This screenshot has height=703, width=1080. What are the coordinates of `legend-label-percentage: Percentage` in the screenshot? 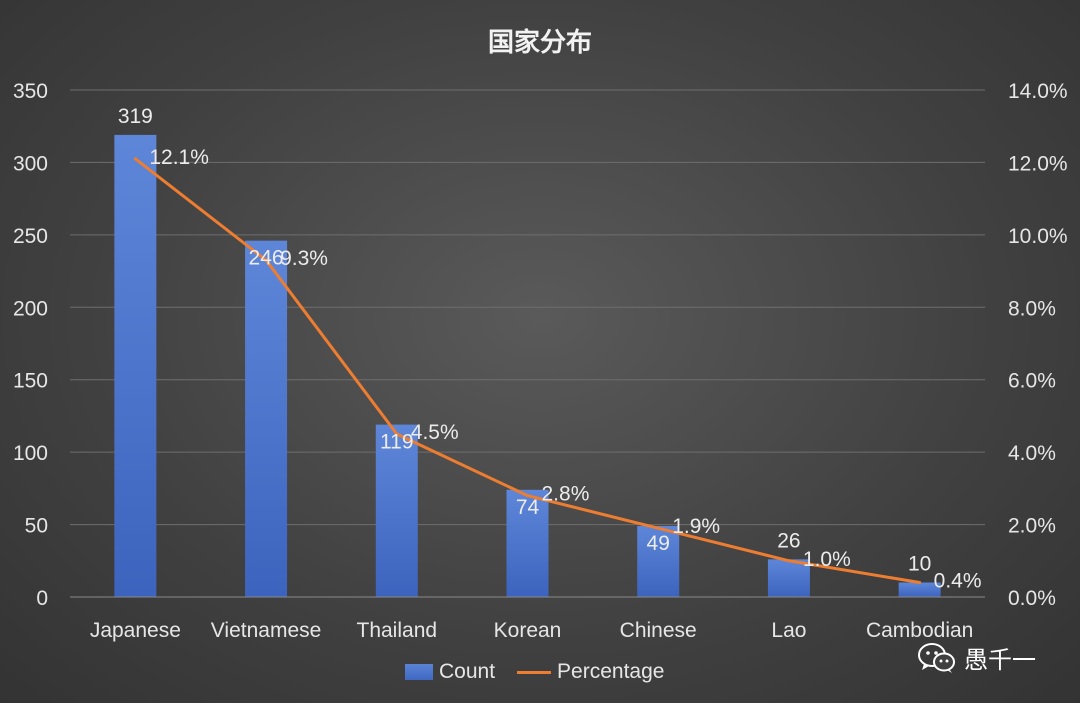 It's located at (611, 671).